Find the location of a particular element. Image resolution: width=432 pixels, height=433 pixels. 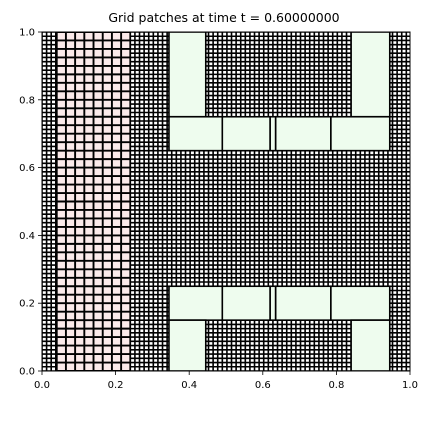

x-tick-label: 0.0 is located at coordinates (42, 385).